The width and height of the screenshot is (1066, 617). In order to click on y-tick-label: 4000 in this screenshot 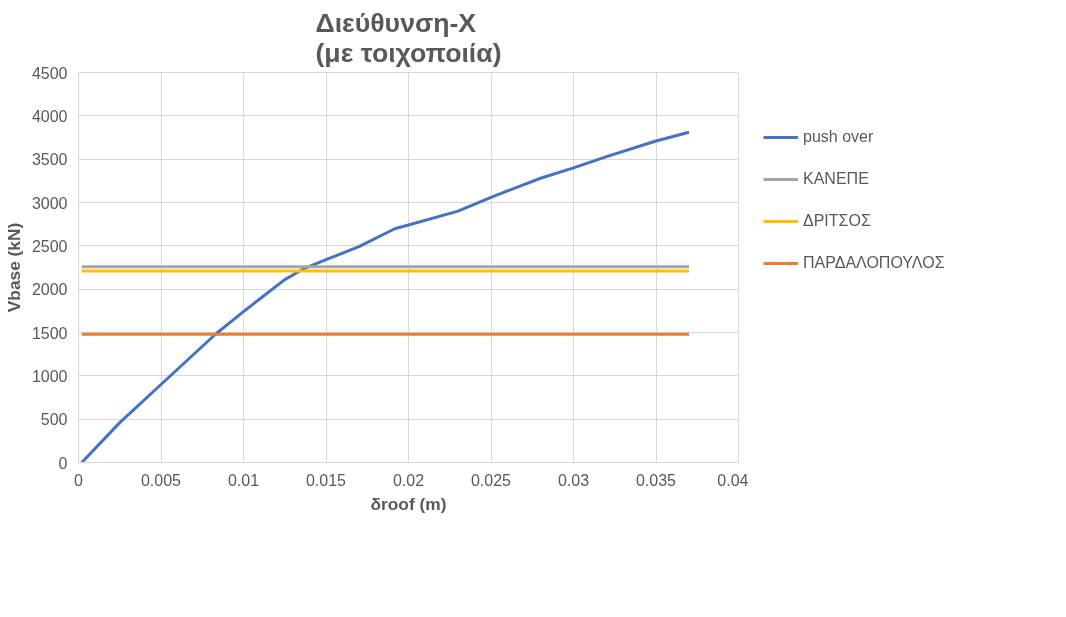, I will do `click(49, 116)`.